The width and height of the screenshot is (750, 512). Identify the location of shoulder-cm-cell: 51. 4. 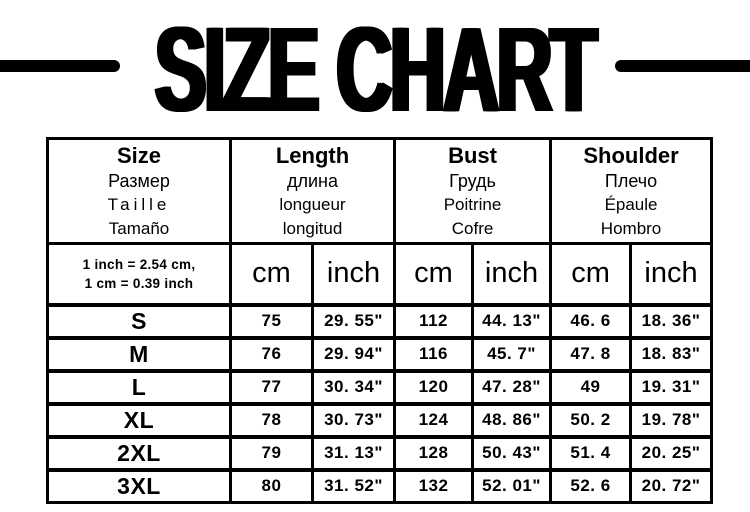
(591, 452).